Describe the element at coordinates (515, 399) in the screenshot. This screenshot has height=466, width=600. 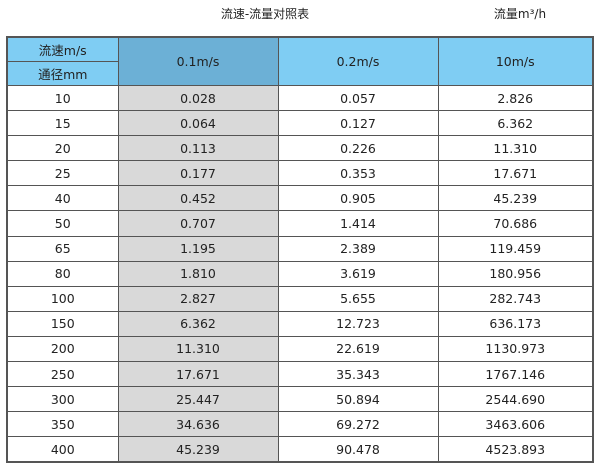
I see `flow-cell: 2544.690` at that location.